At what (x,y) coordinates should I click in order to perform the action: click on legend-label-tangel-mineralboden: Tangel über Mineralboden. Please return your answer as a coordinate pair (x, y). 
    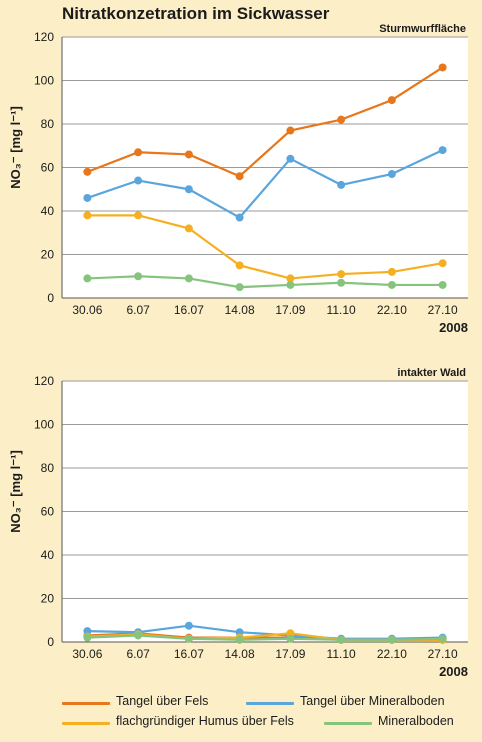
    Looking at the image, I should click on (372, 701).